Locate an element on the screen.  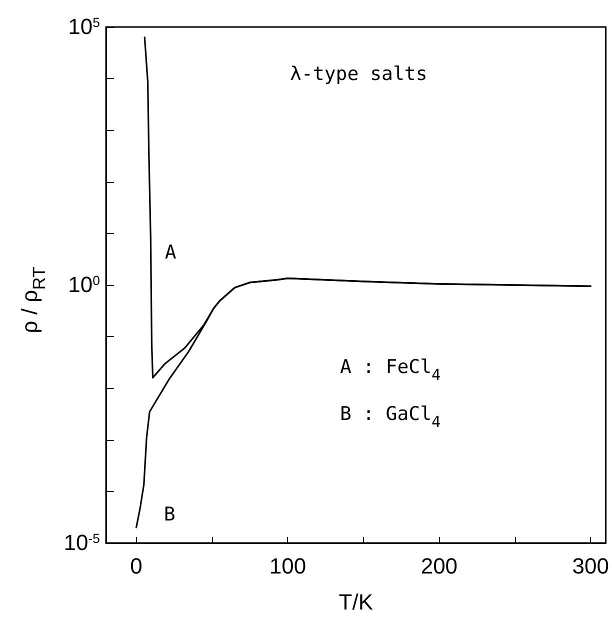
x-axis-title: T/K is located at coordinates (356, 602).